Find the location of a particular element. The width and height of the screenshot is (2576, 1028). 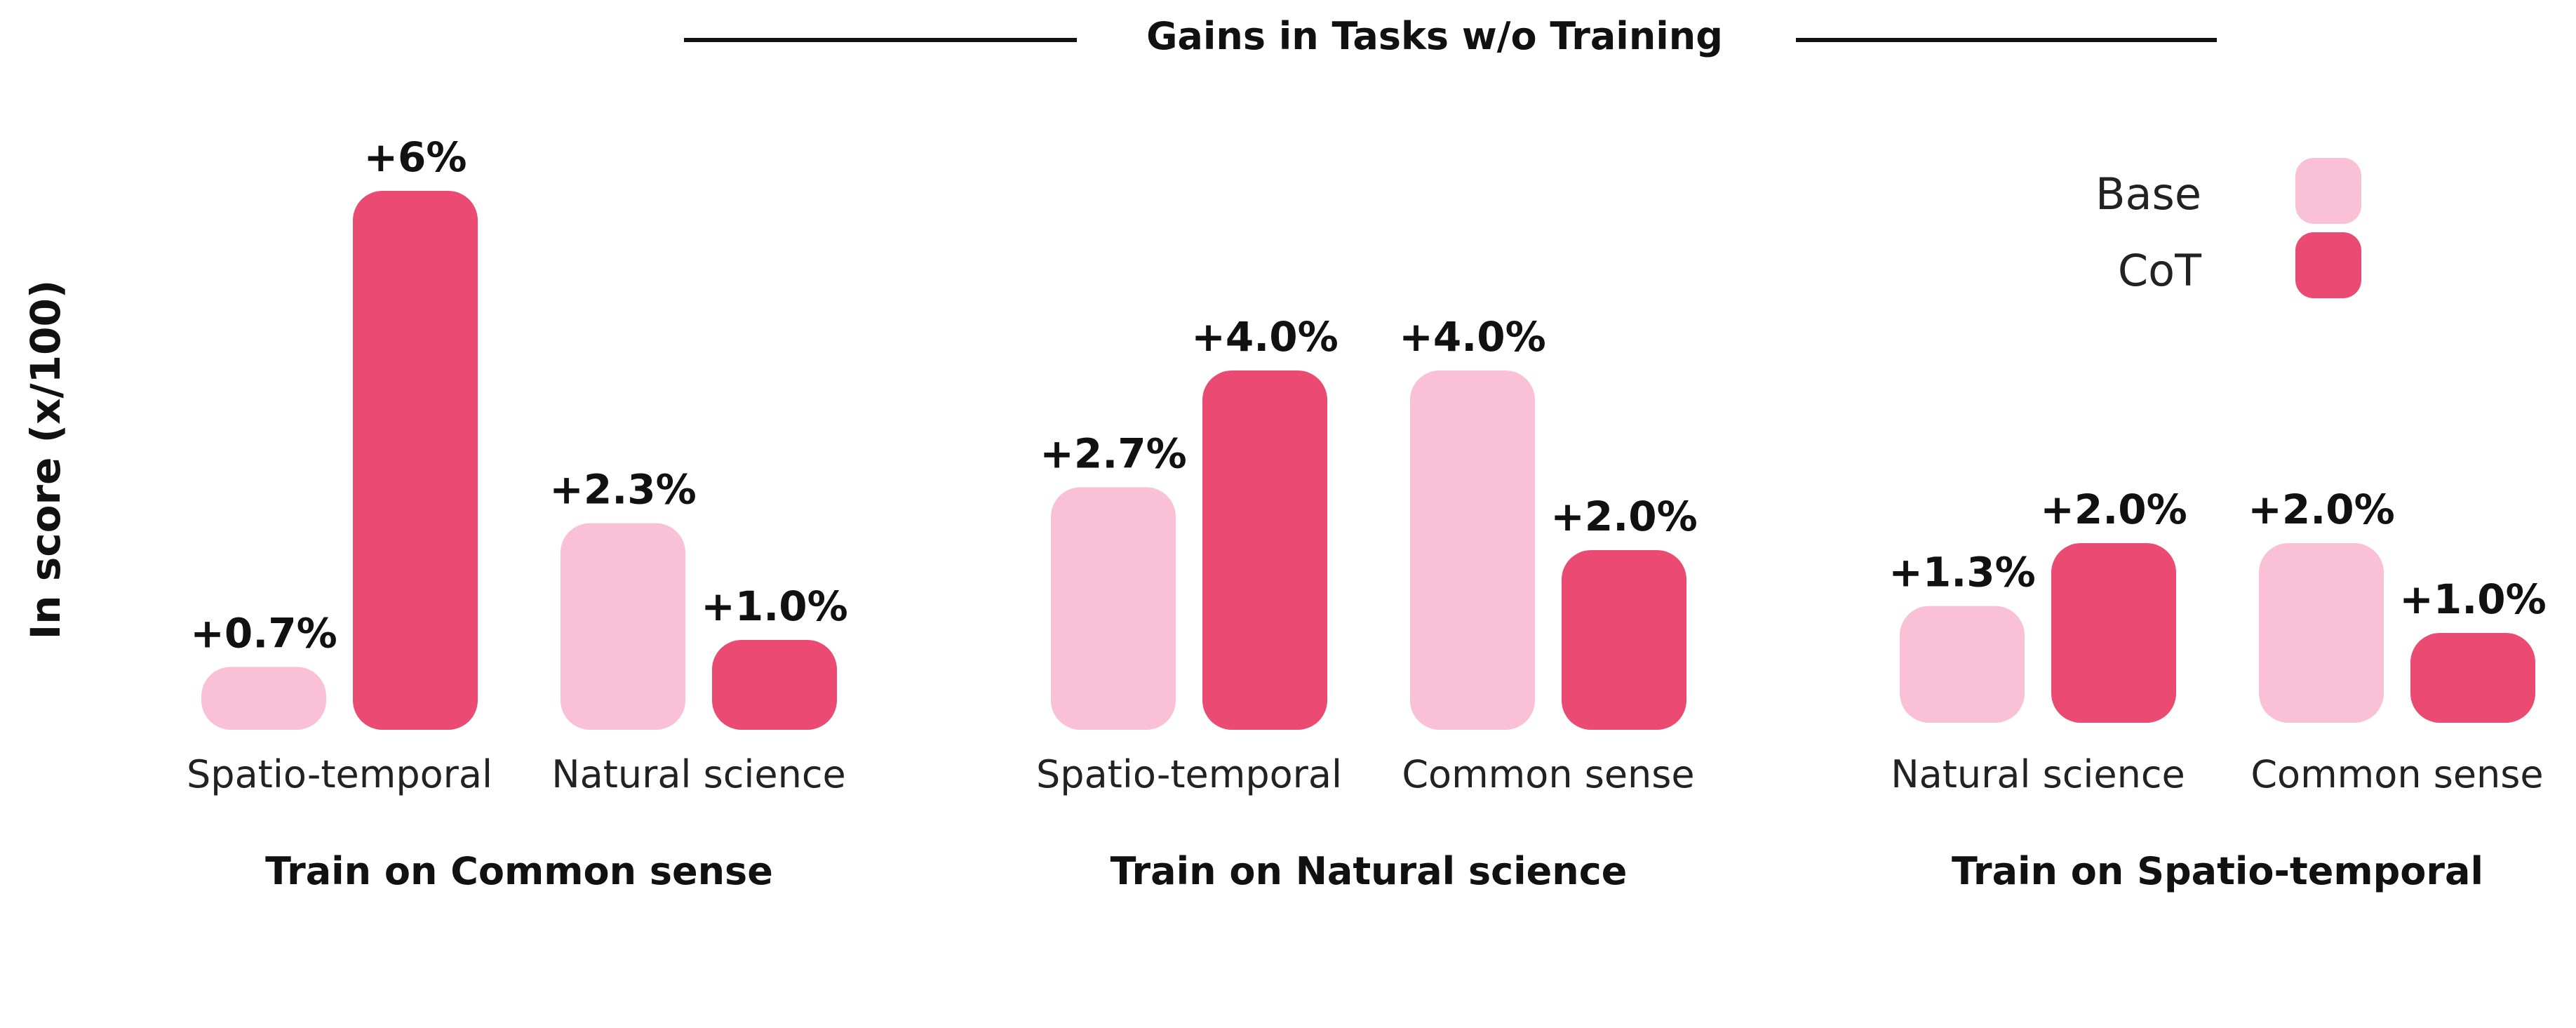

value-label-cot-g2-c2: +2.0% is located at coordinates (1624, 516).